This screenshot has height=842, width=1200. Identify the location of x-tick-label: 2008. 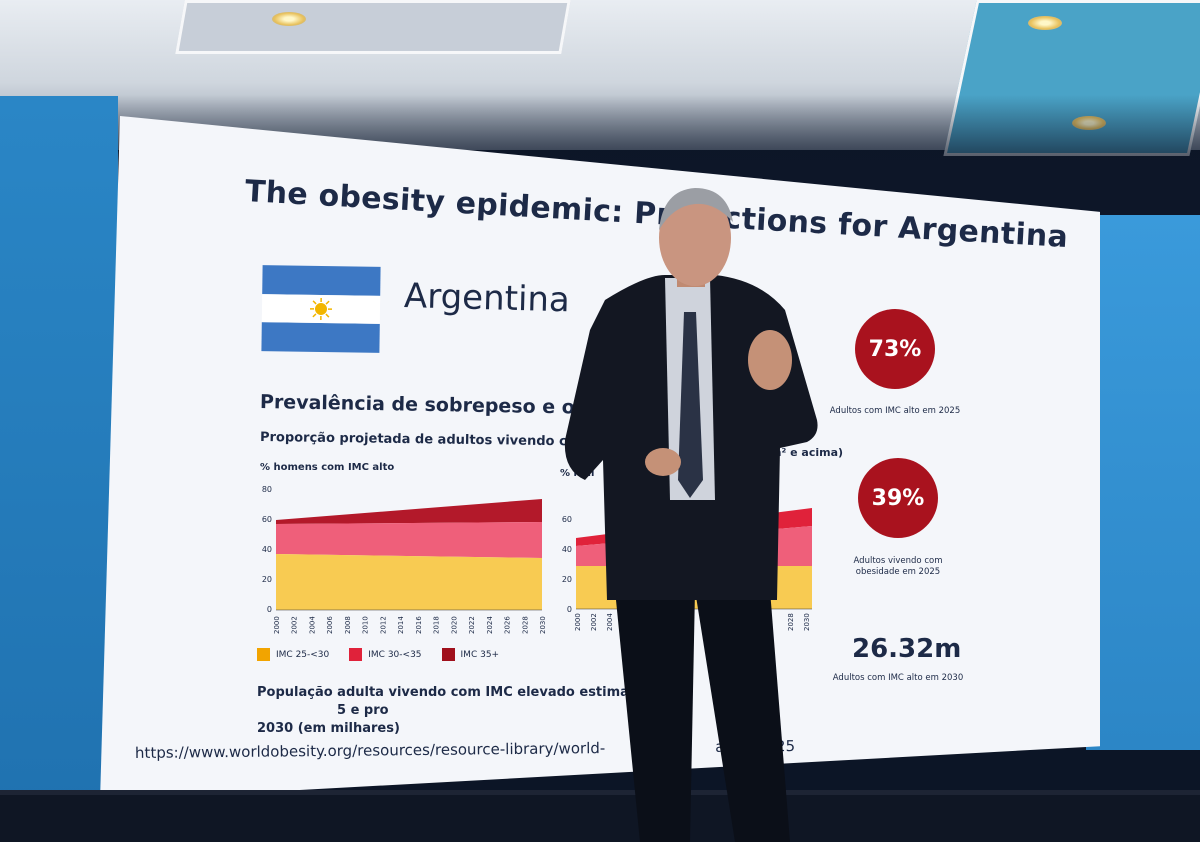
(348, 625).